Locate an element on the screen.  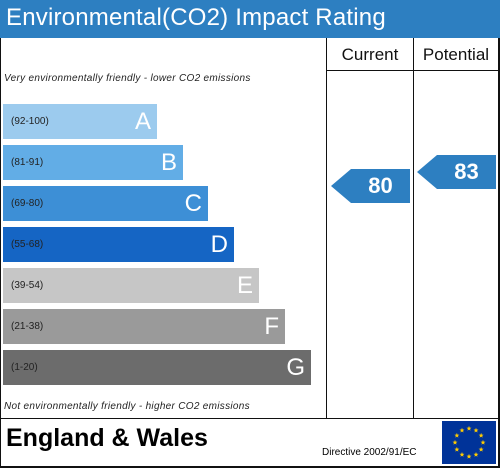
potential-column-header: Potential is located at coordinates (456, 54).